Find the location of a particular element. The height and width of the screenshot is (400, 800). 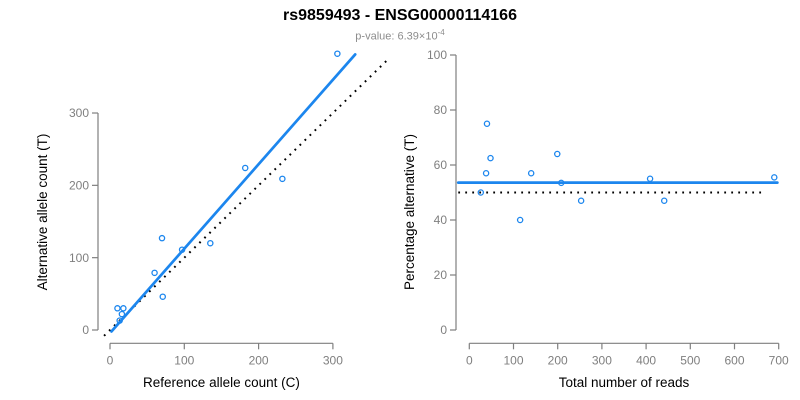

right-x-tick-label: 100 is located at coordinates (513, 361).